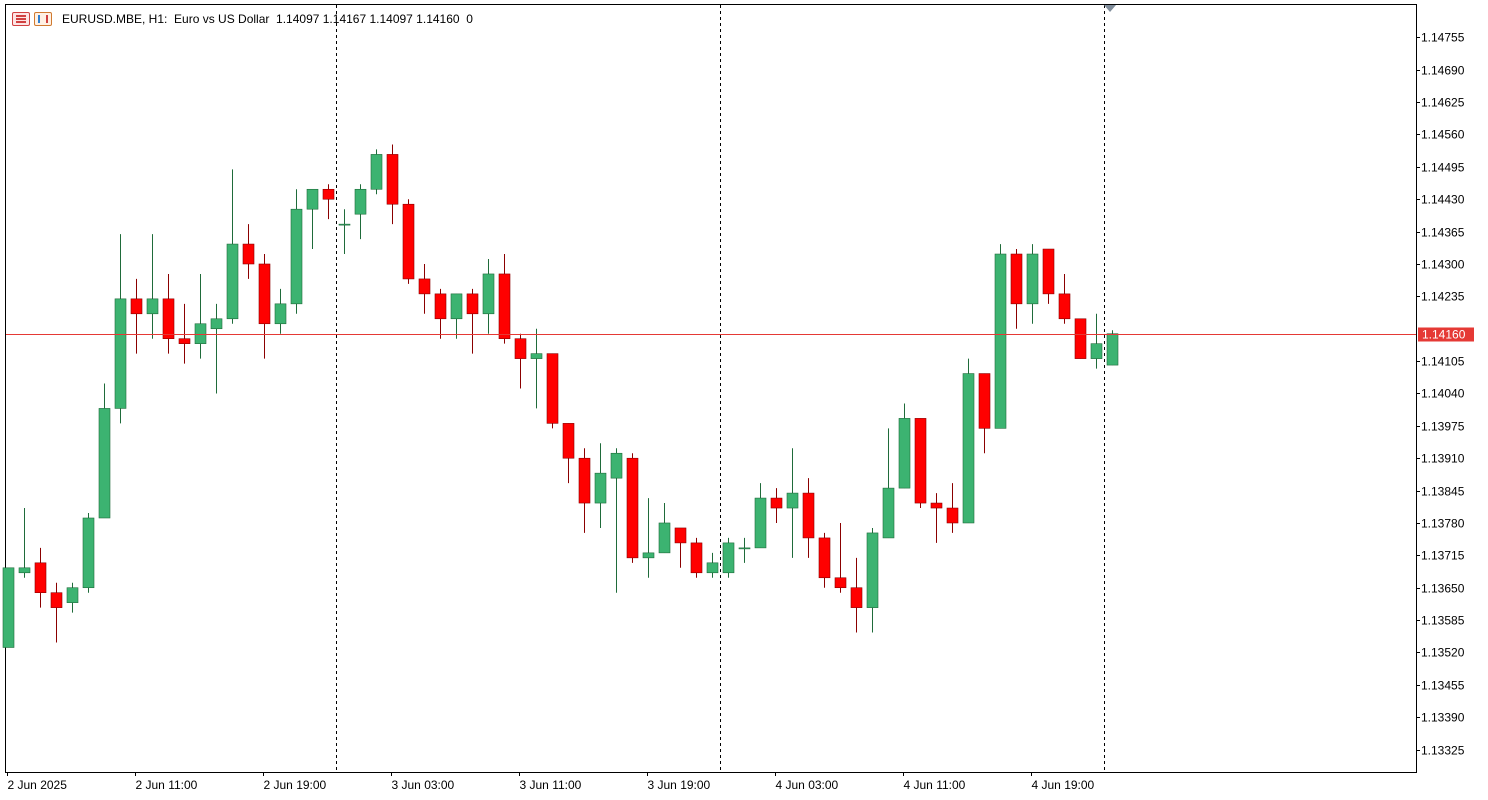  I want to click on shift-marker-icon, so click(1110, 8).